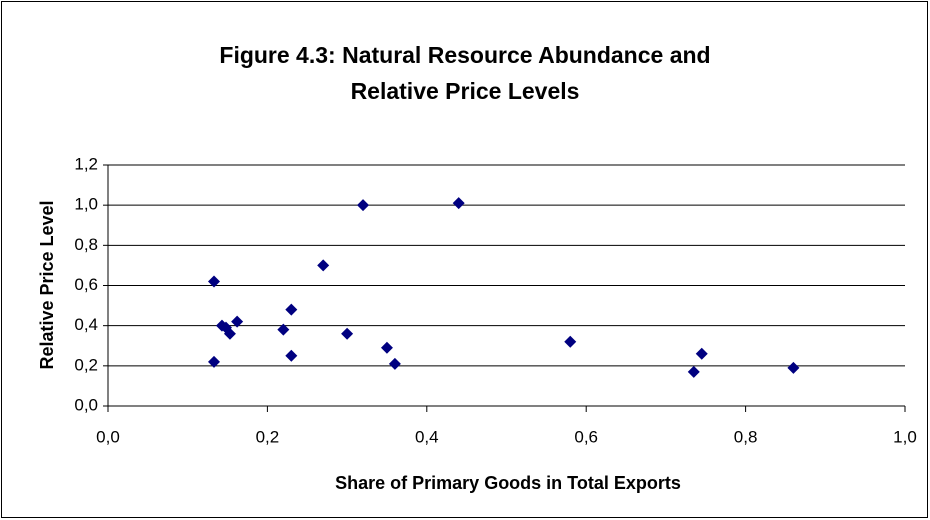 Image resolution: width=930 pixels, height=520 pixels. Describe the element at coordinates (465, 91) in the screenshot. I see `chart-title: Relative Price Levels` at that location.